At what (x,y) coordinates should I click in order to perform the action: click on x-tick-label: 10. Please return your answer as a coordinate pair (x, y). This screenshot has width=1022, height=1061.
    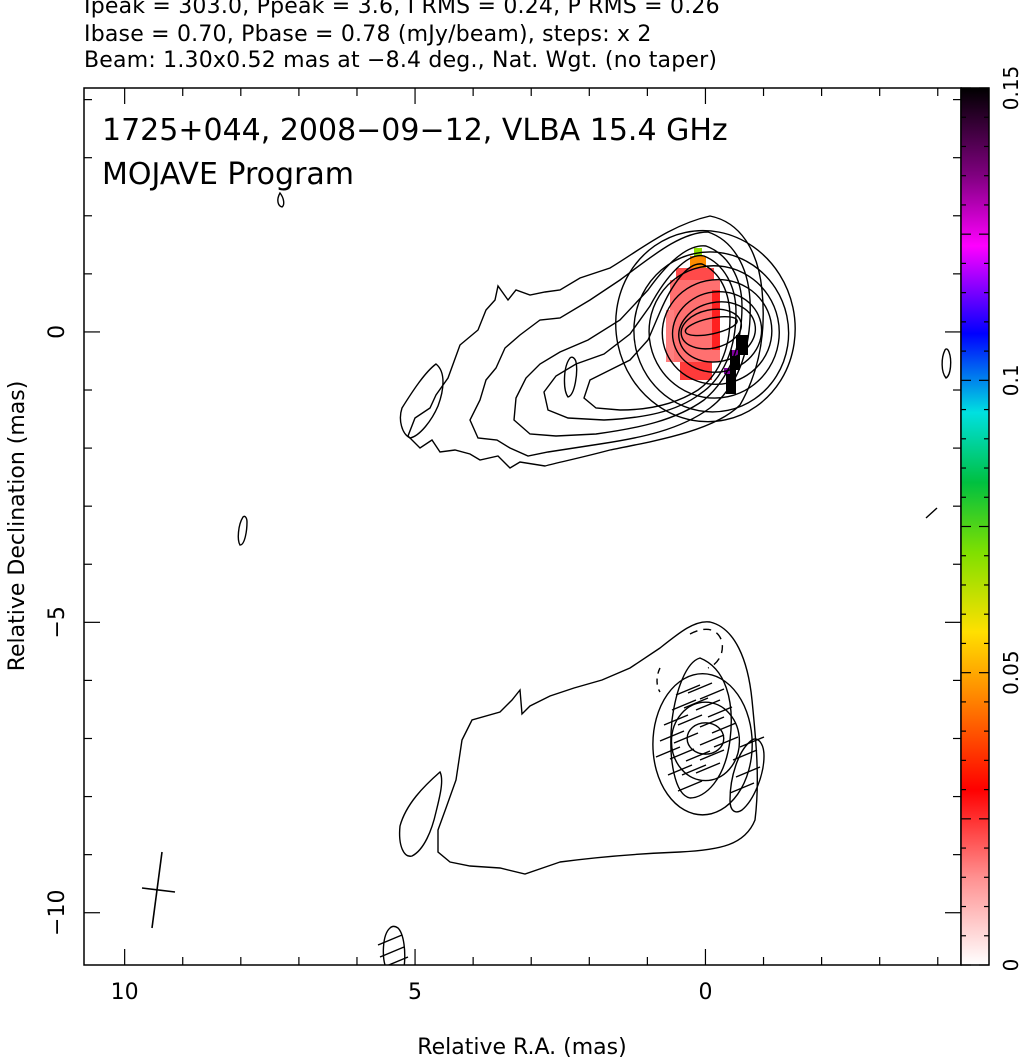
    Looking at the image, I should click on (125, 992).